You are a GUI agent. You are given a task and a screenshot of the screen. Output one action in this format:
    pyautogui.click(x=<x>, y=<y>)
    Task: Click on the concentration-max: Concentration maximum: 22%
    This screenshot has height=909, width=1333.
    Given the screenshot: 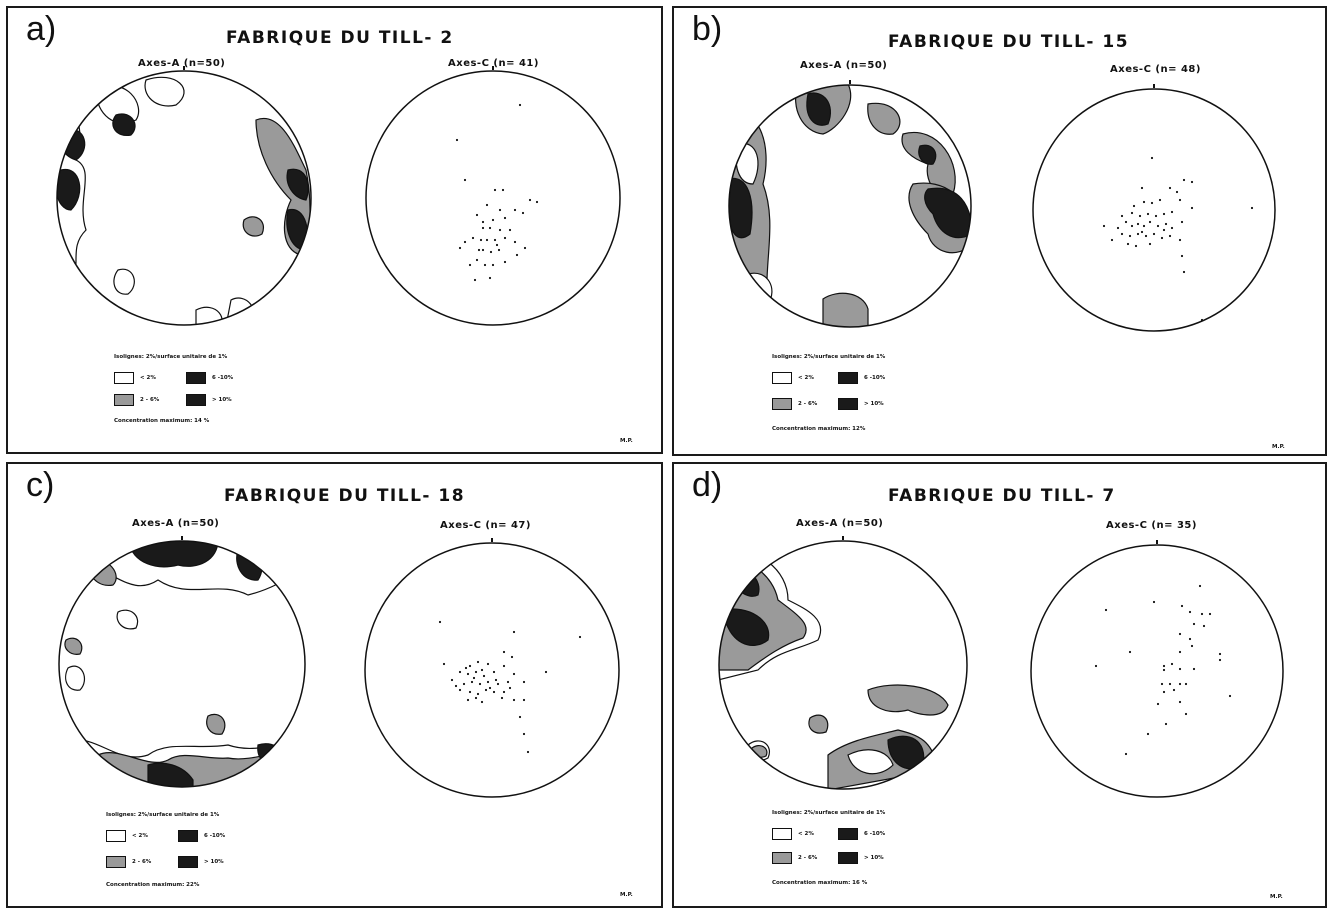 What is the action you would take?
    pyautogui.click(x=153, y=885)
    